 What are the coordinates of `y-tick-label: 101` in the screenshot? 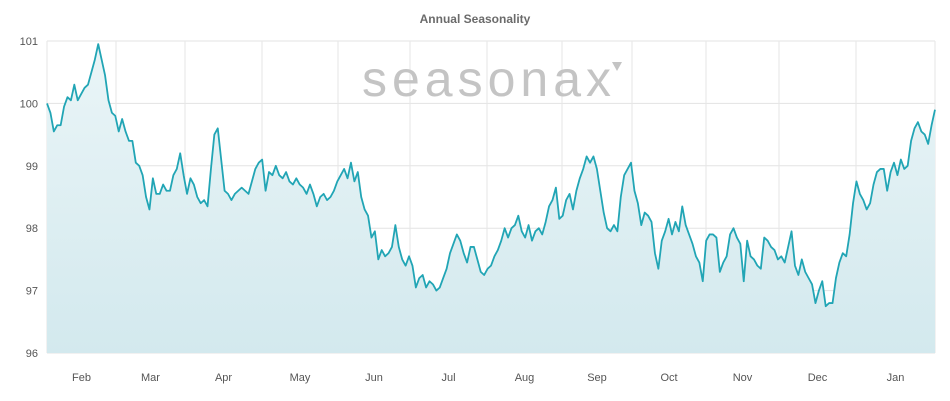 It's located at (29, 42).